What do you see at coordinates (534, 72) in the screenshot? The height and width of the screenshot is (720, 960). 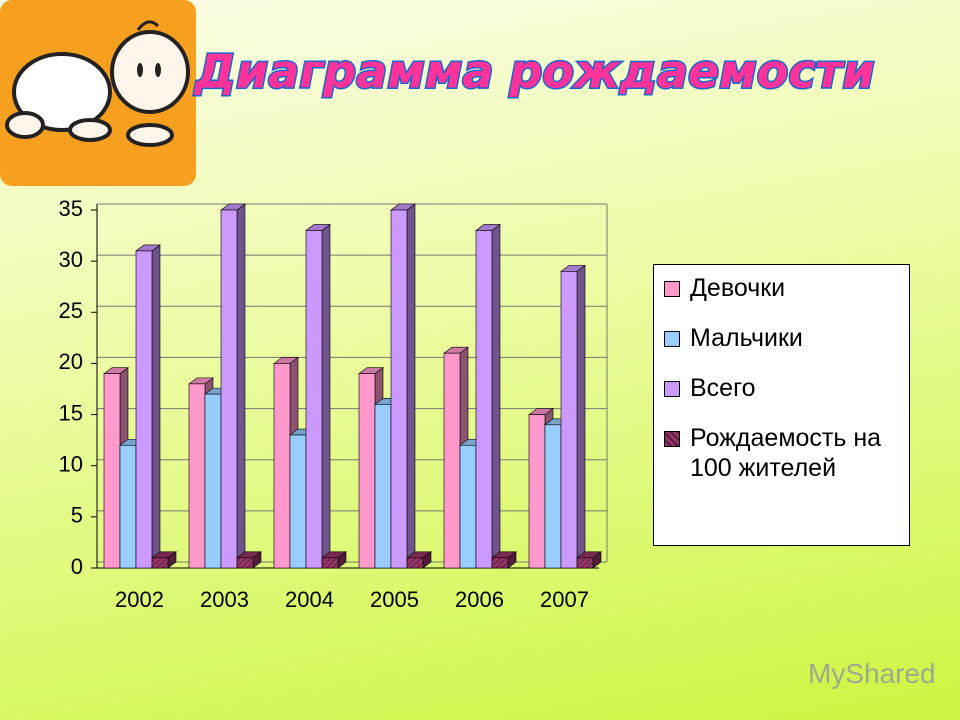 I see `chart-title: Диаграмма рождаемости` at bounding box center [534, 72].